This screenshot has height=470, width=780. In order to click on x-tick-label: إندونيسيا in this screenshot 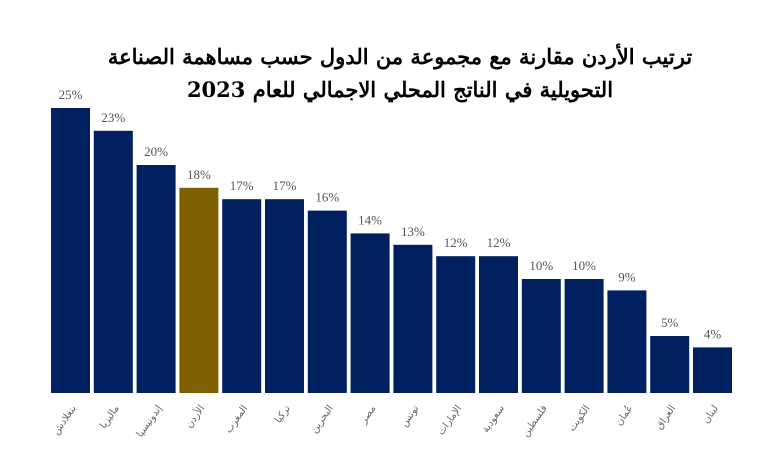, I will do `click(150, 421)`.